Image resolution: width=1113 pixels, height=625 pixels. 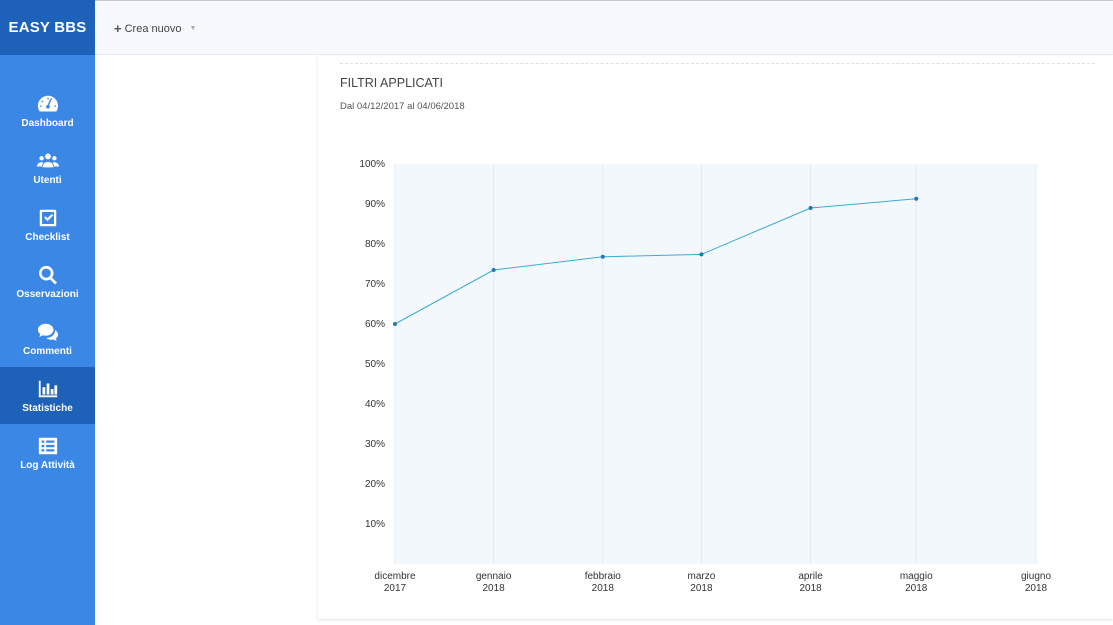 What do you see at coordinates (375, 524) in the screenshot?
I see `y-tick-label: 10%` at bounding box center [375, 524].